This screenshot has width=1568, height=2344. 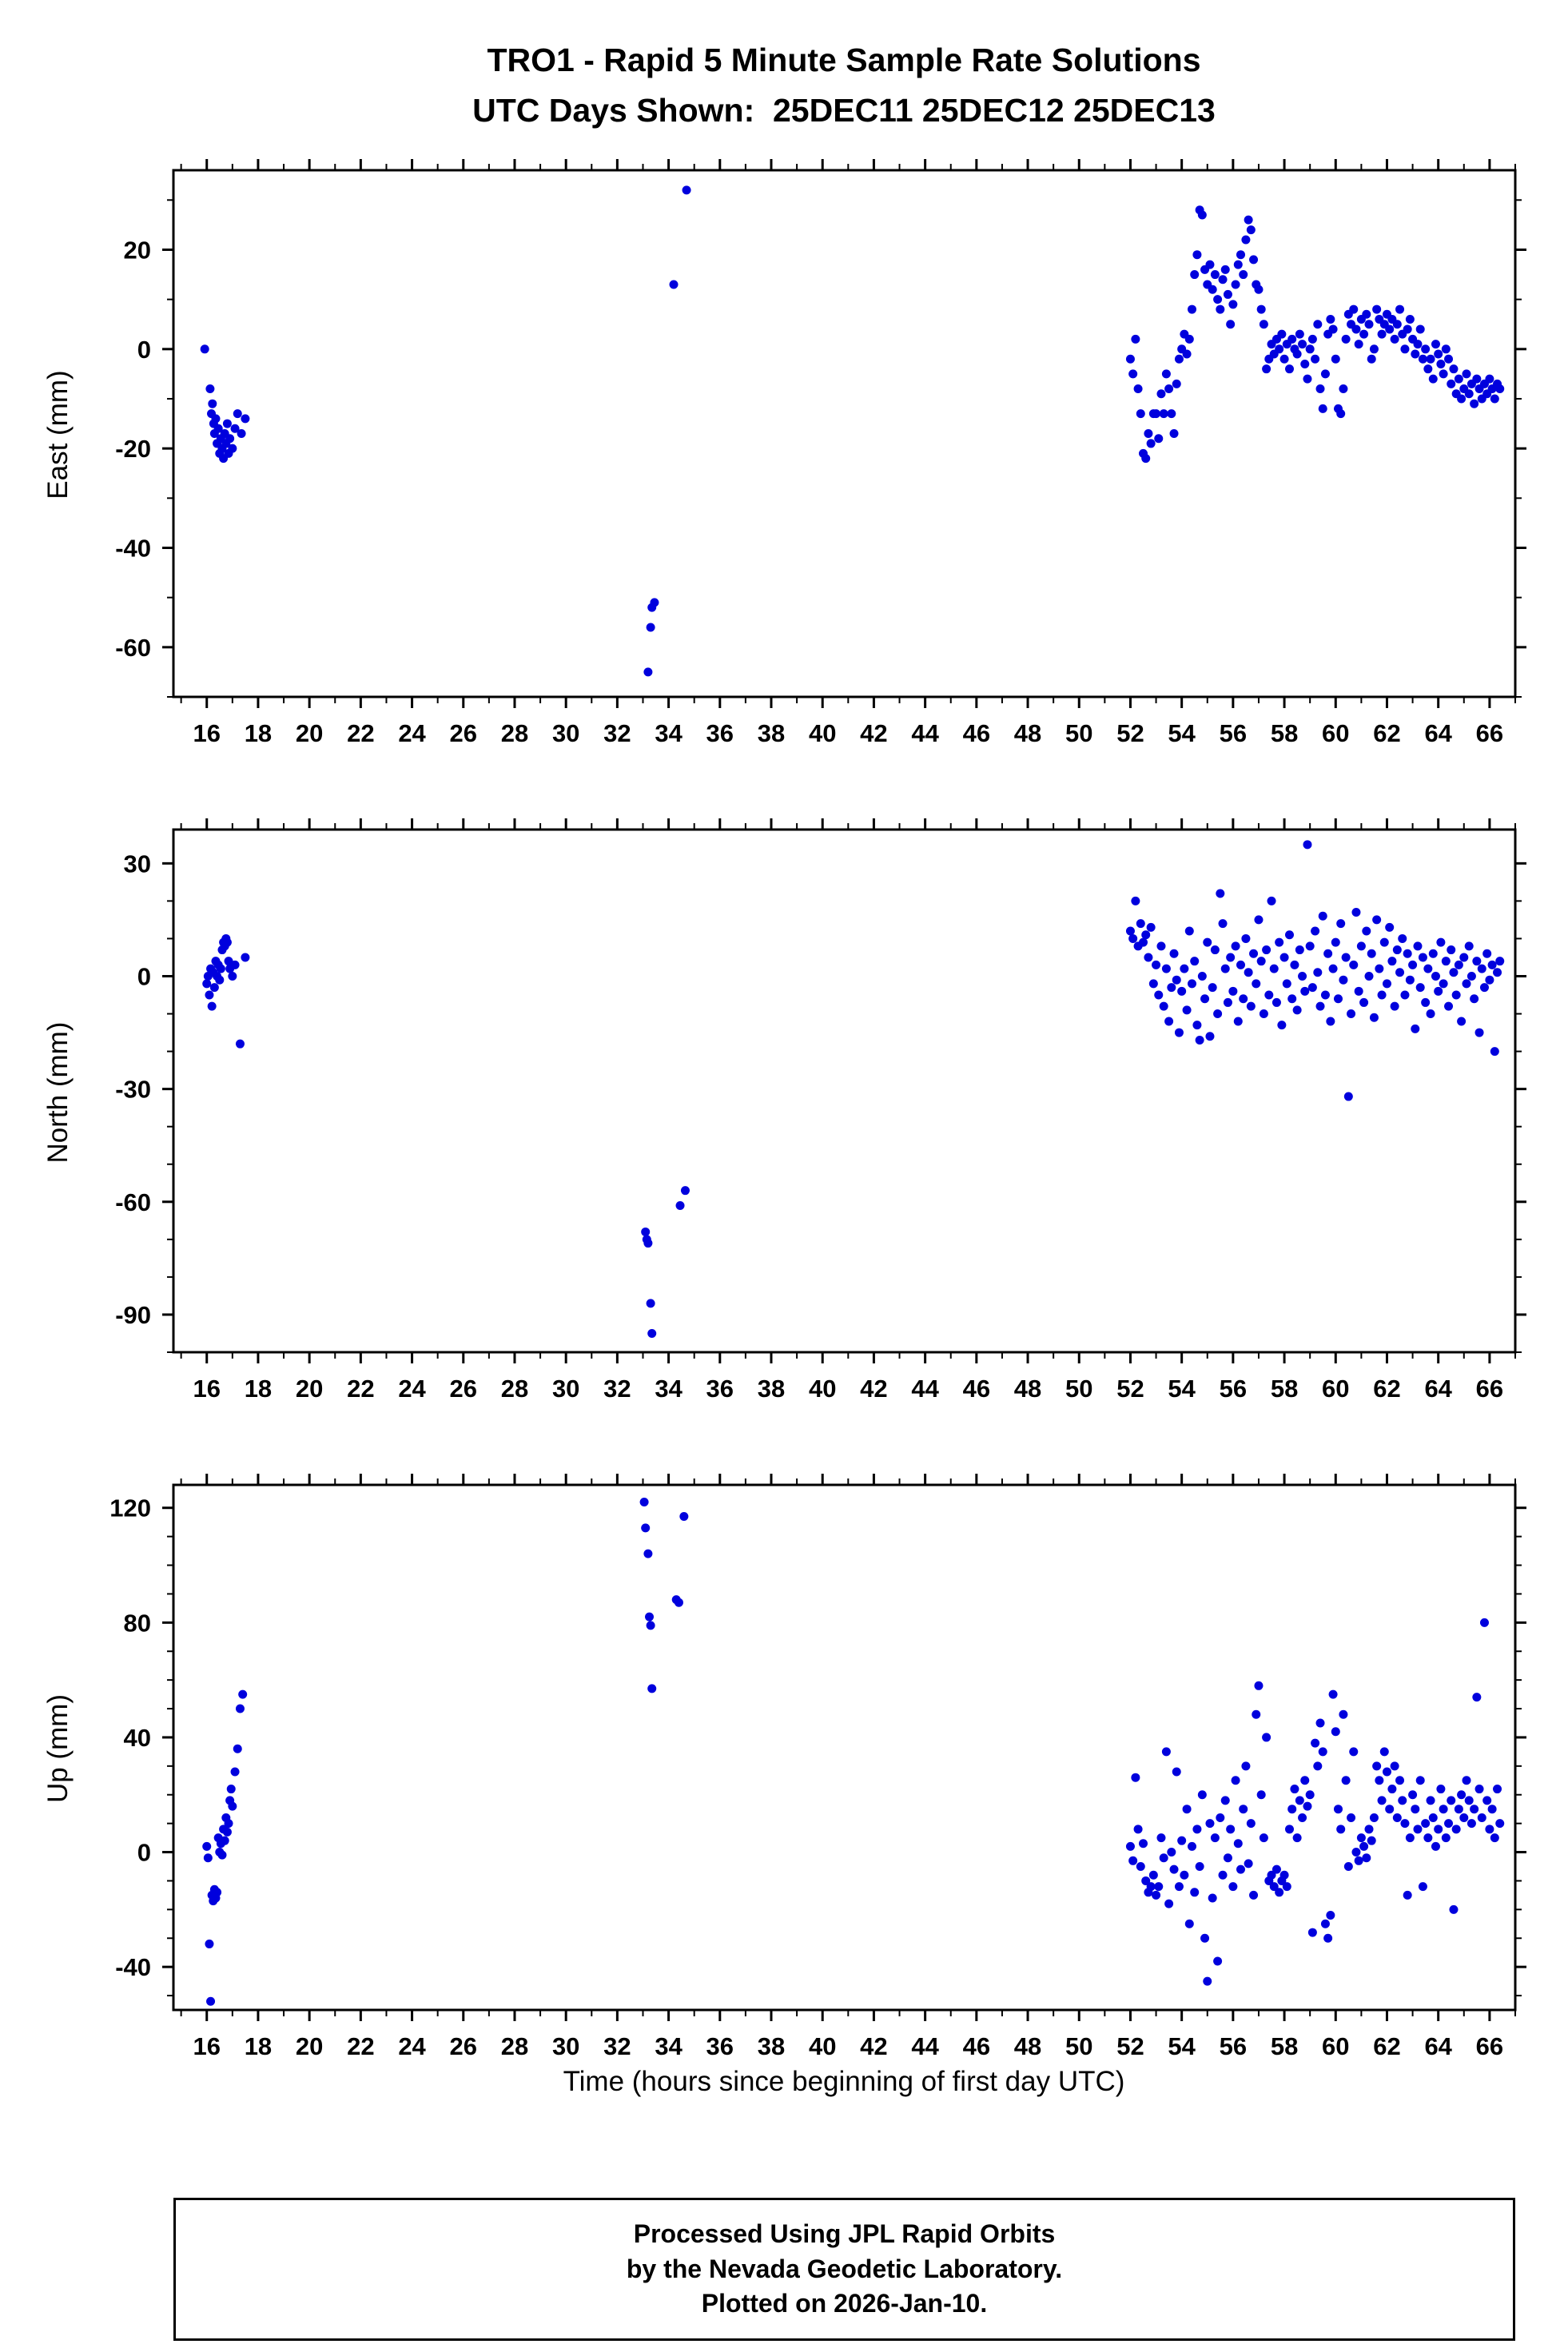 I want to click on x-tick-label: 16, so click(x=206, y=2046).